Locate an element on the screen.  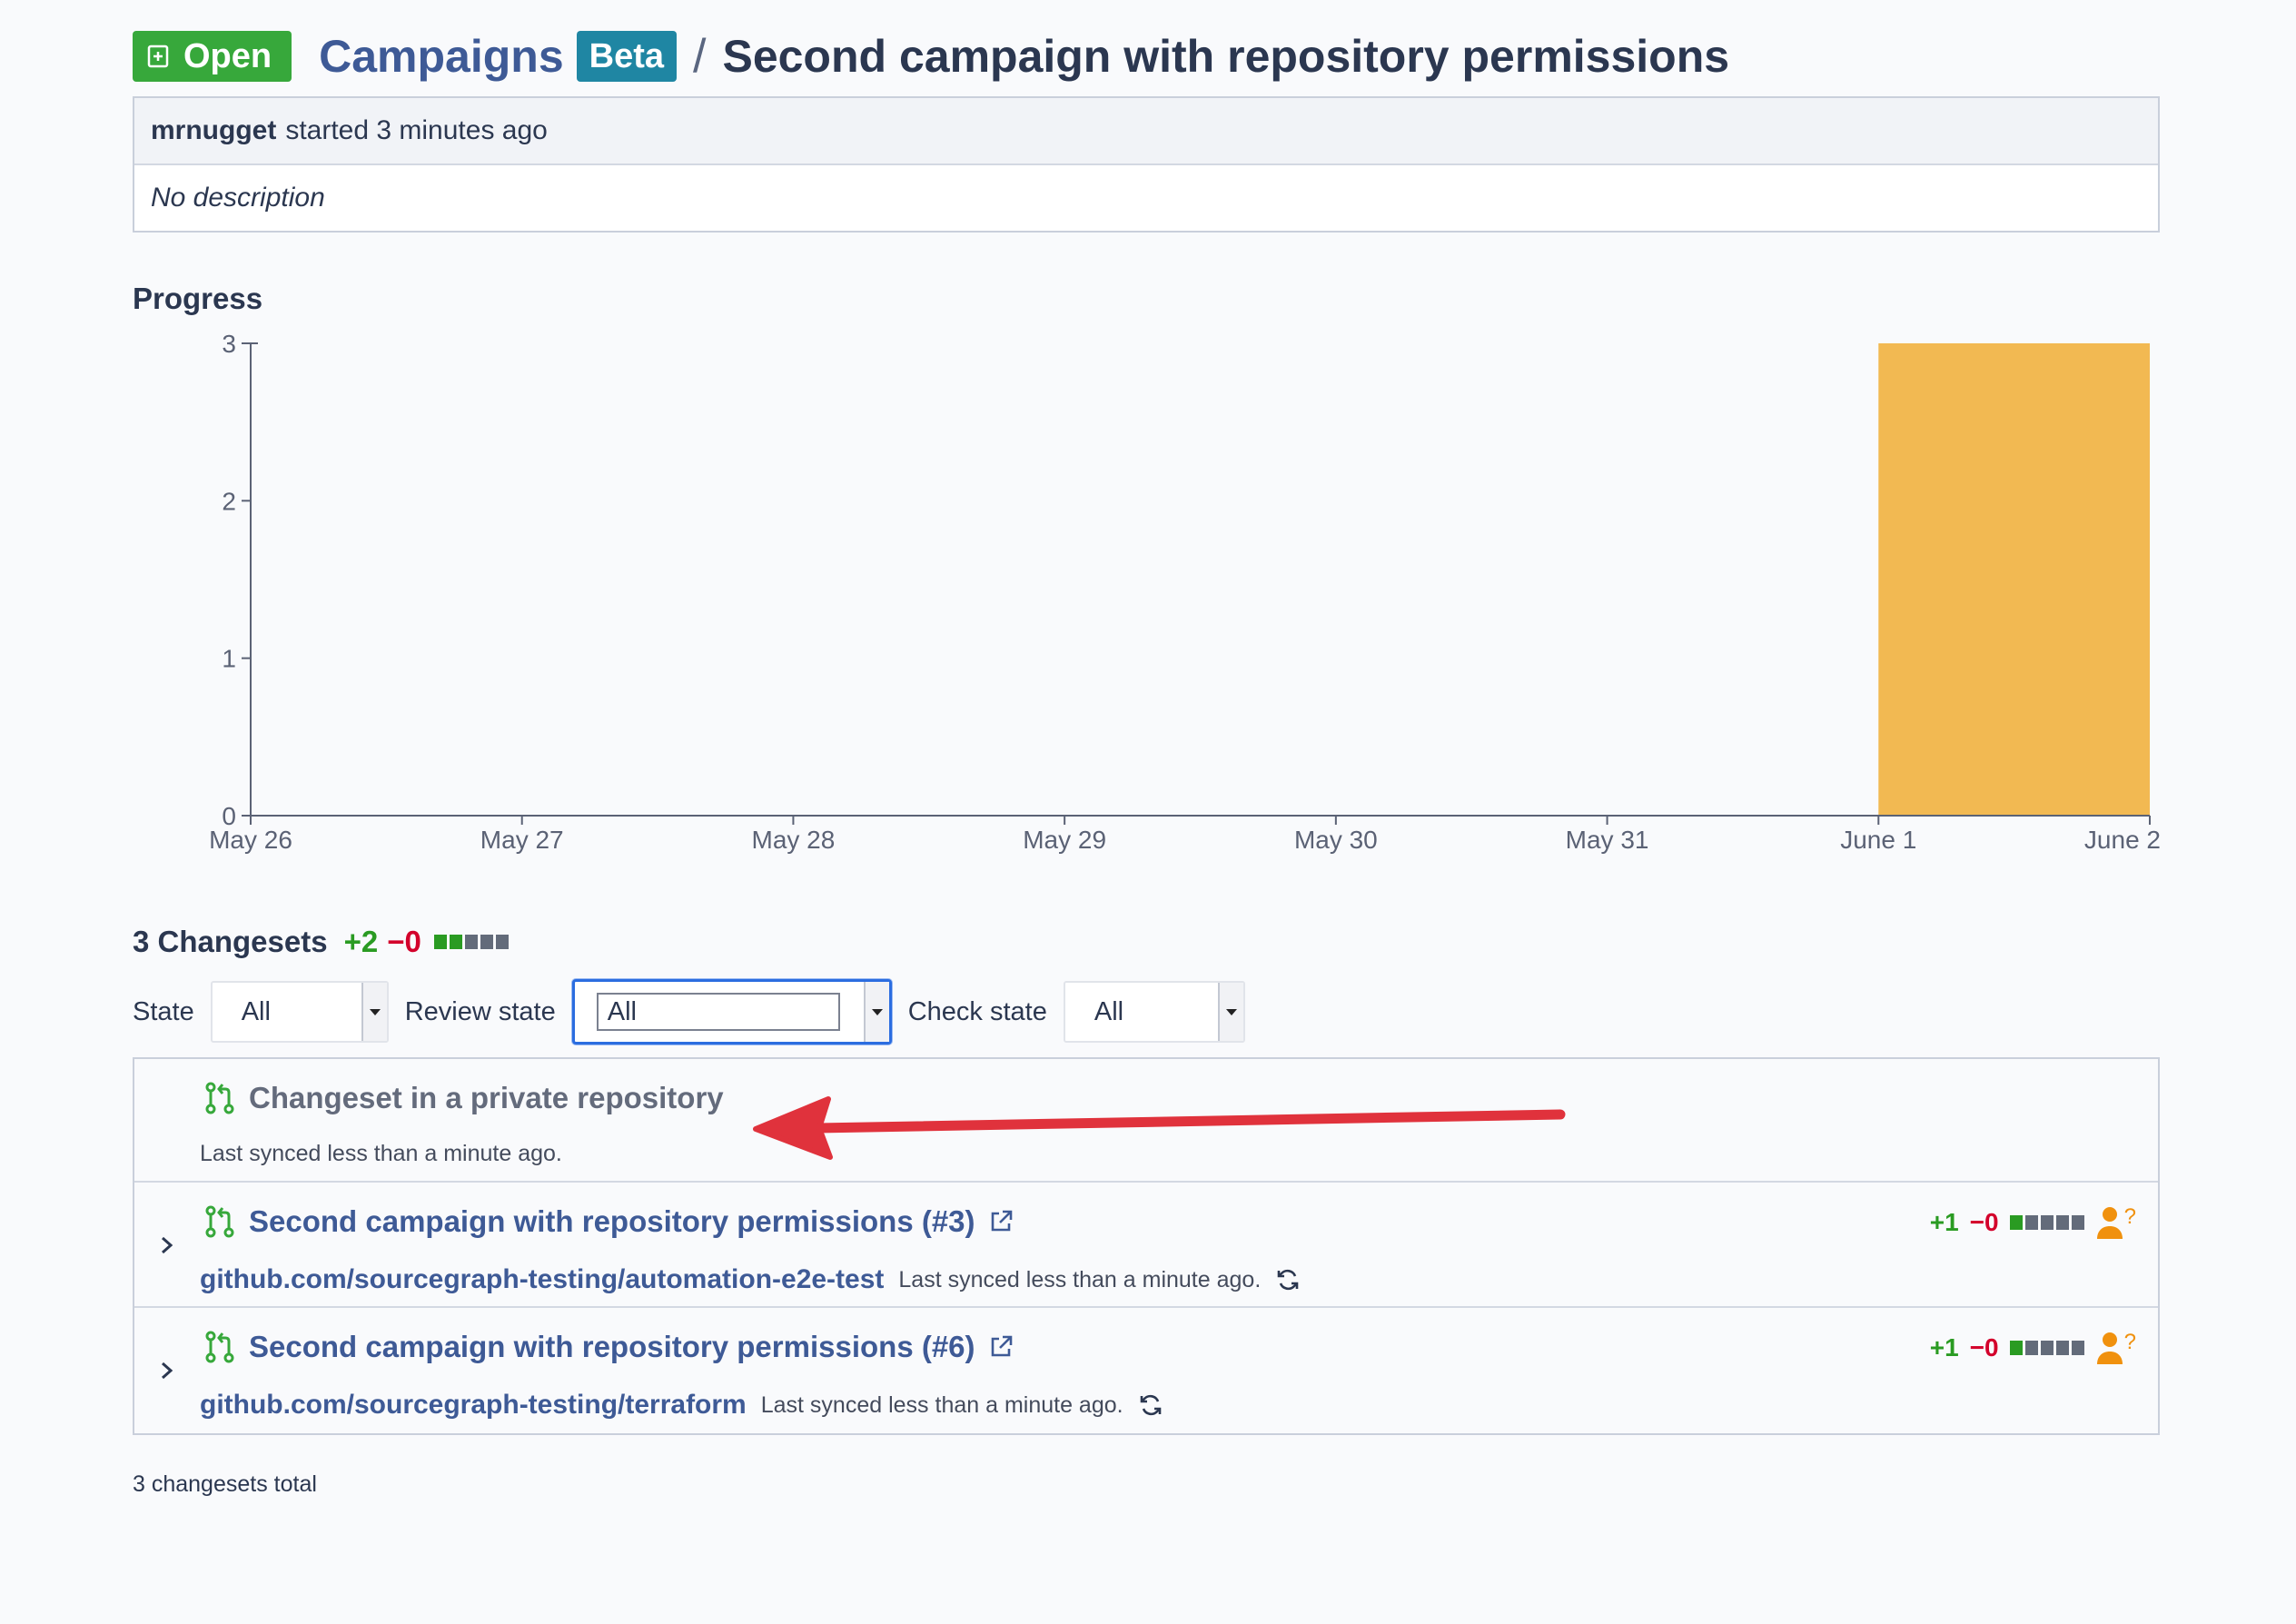
chart-x-tick-label: May 28 is located at coordinates (794, 840).